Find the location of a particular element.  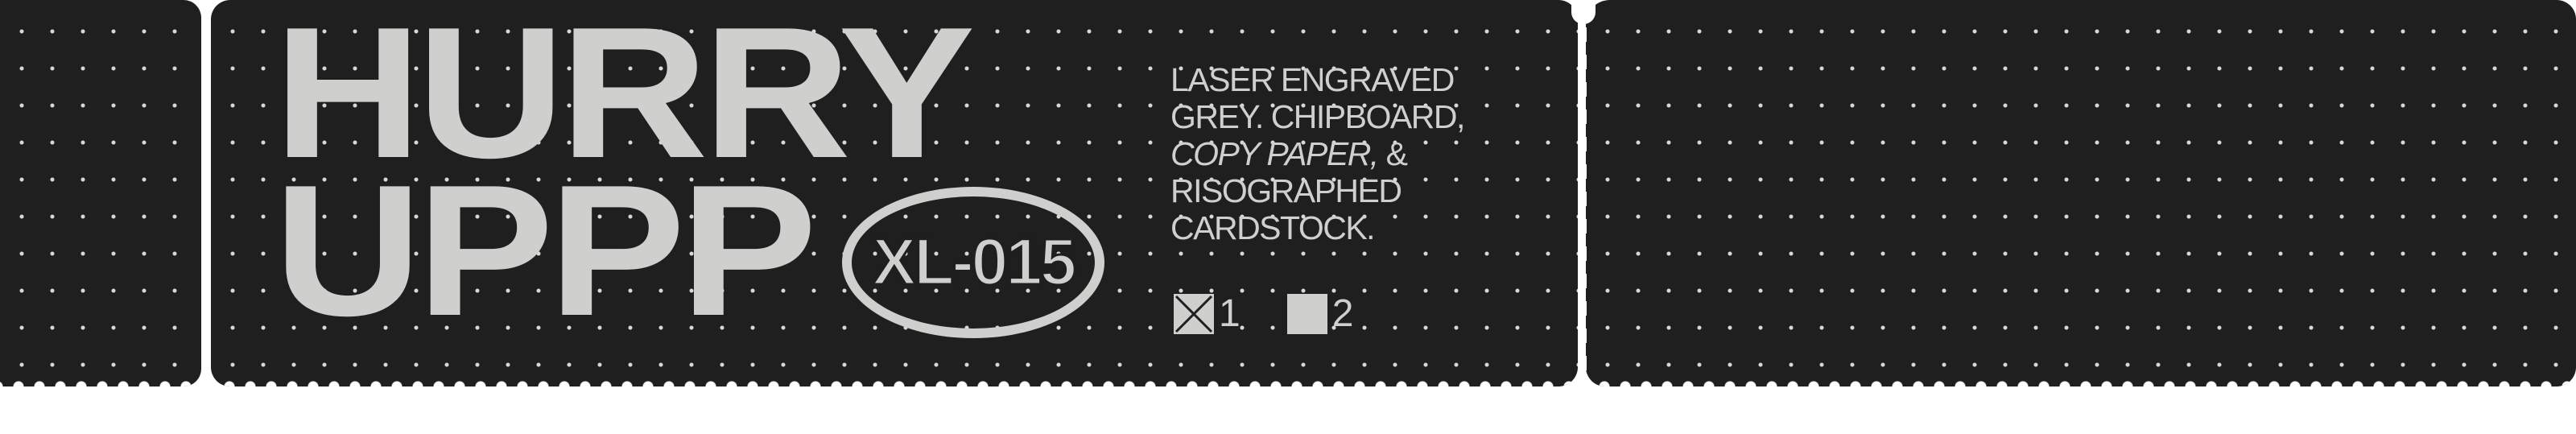

desc-line-5: CARDSTOCK. is located at coordinates (1273, 228).